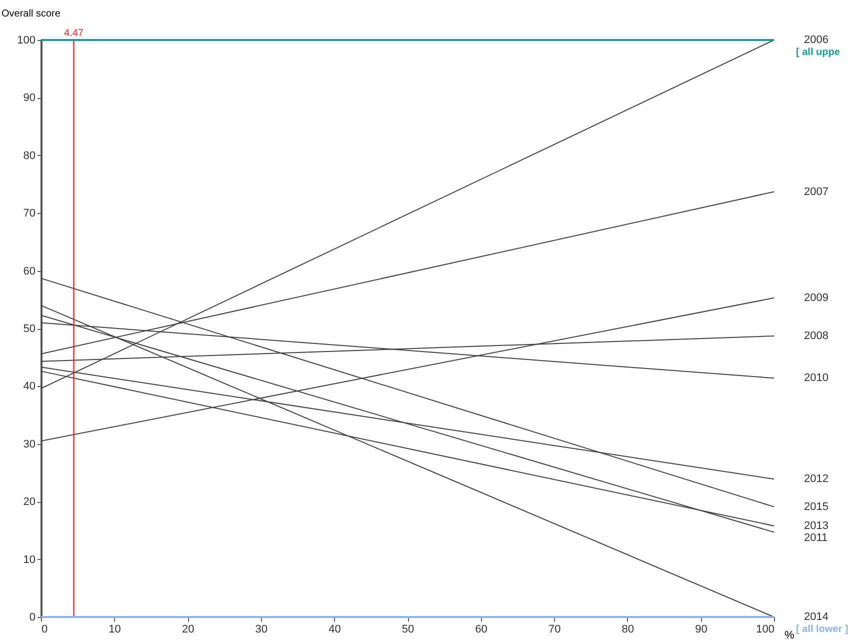  Describe the element at coordinates (765, 630) in the screenshot. I see `x-tick-label: 100` at that location.